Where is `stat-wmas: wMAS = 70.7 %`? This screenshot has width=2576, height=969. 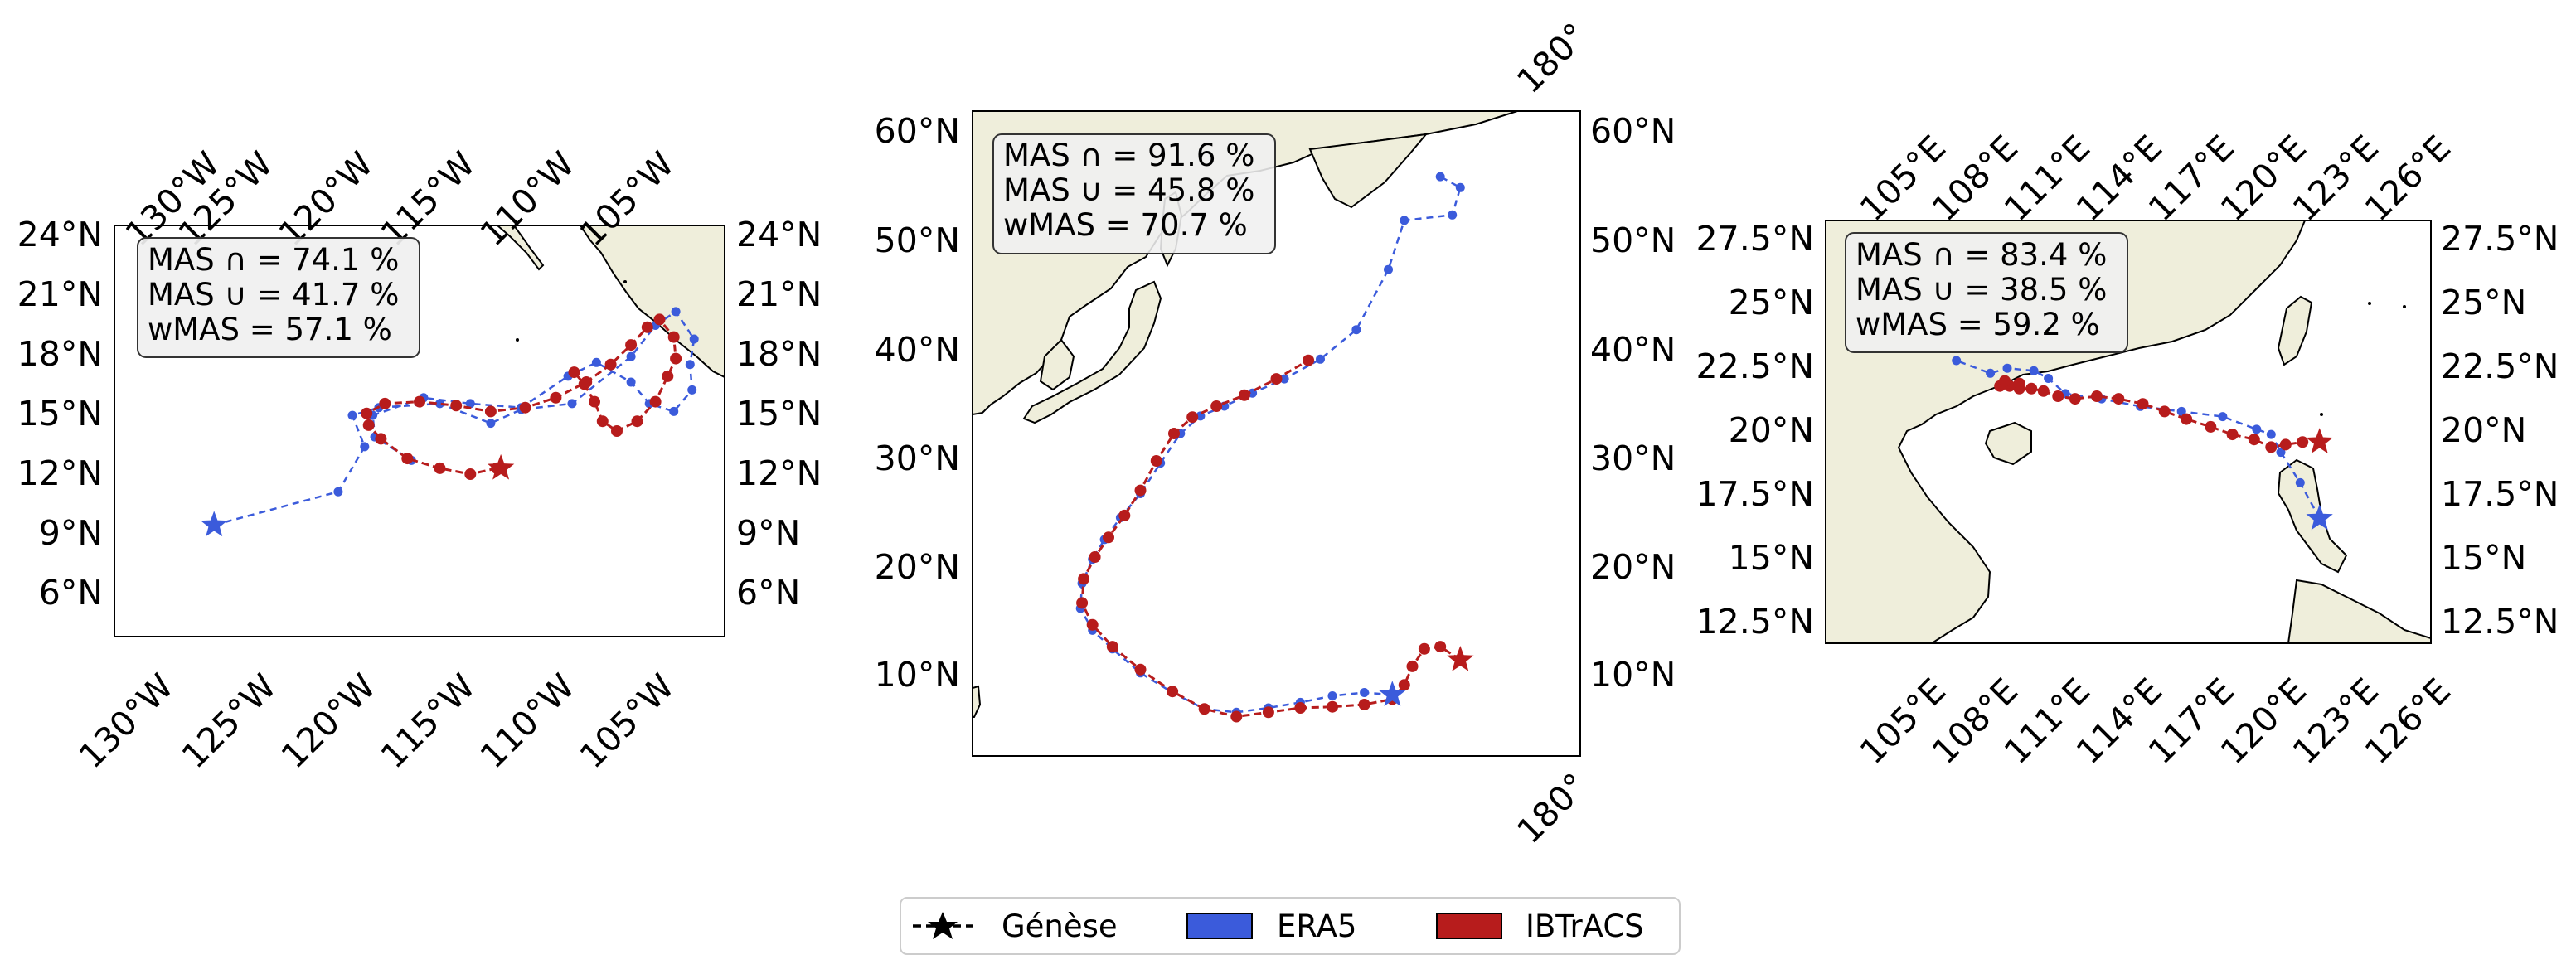
stat-wmas: wMAS = 70.7 % is located at coordinates (1125, 225).